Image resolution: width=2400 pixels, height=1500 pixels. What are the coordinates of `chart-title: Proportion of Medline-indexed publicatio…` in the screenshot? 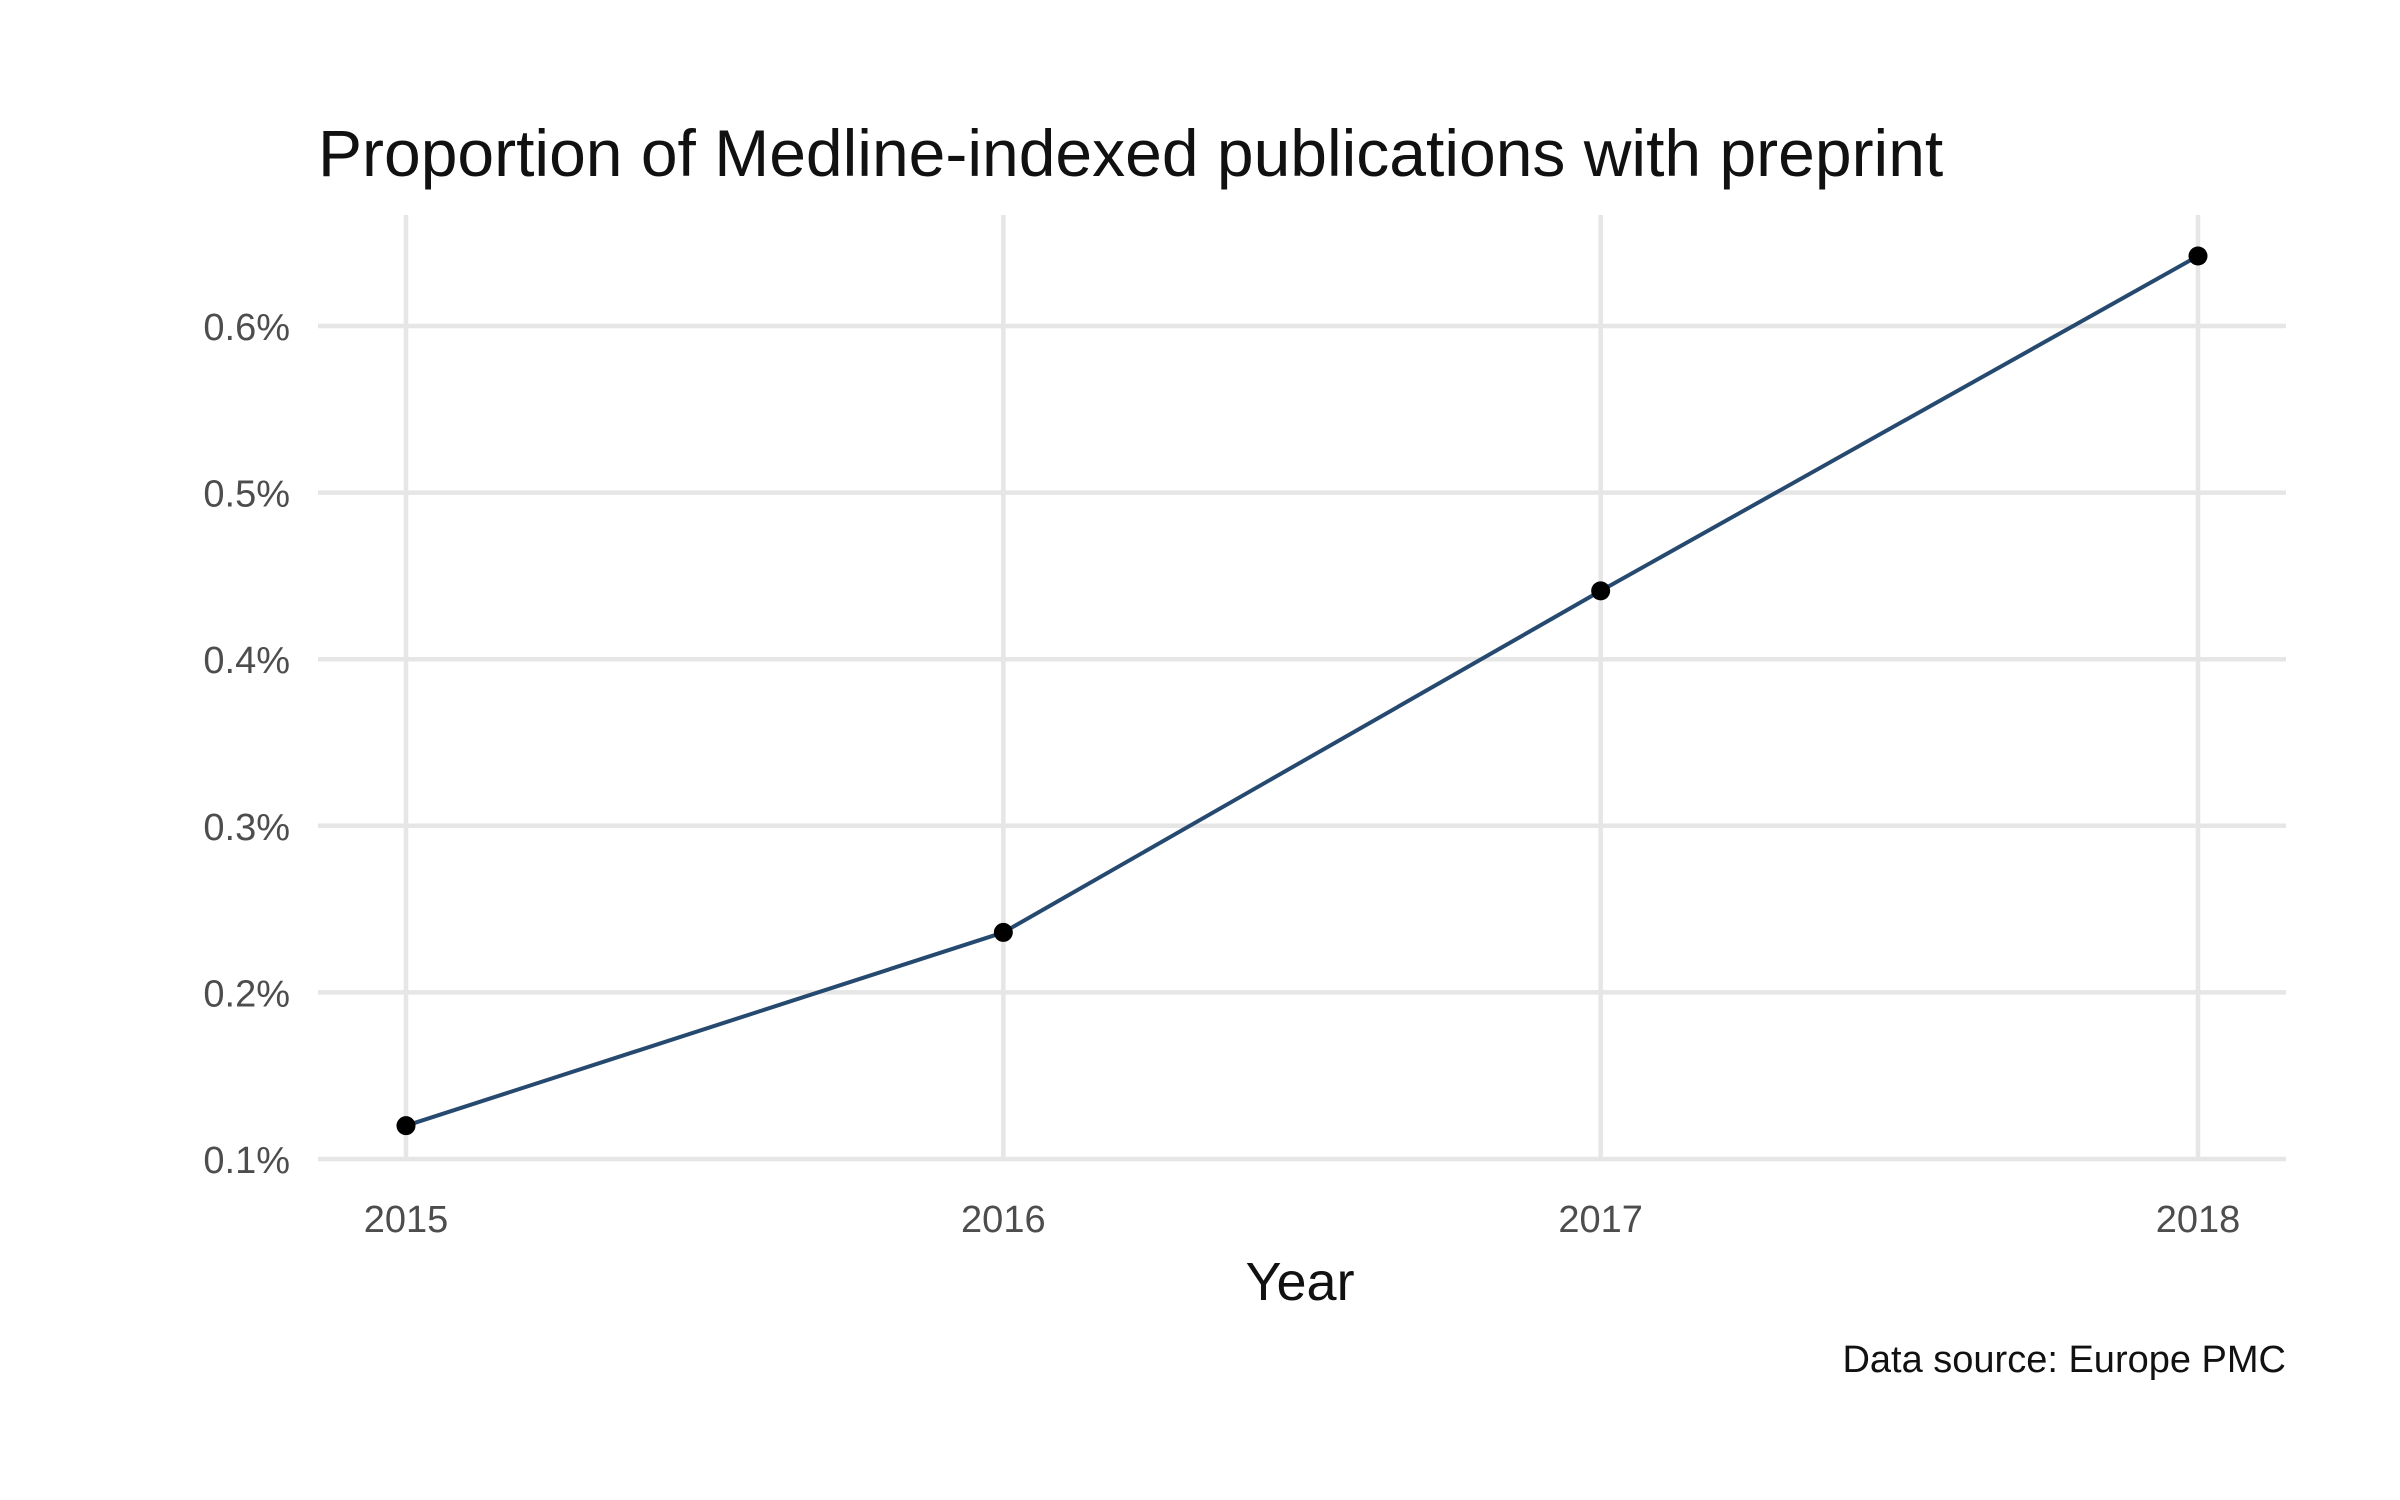 It's located at (1130, 153).